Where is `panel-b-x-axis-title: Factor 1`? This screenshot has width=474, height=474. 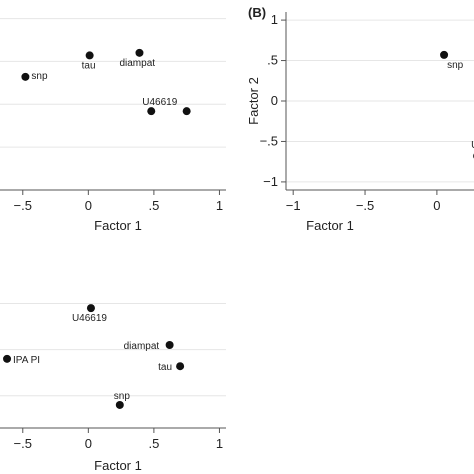
panel-b-x-axis-title: Factor 1 is located at coordinates (330, 225).